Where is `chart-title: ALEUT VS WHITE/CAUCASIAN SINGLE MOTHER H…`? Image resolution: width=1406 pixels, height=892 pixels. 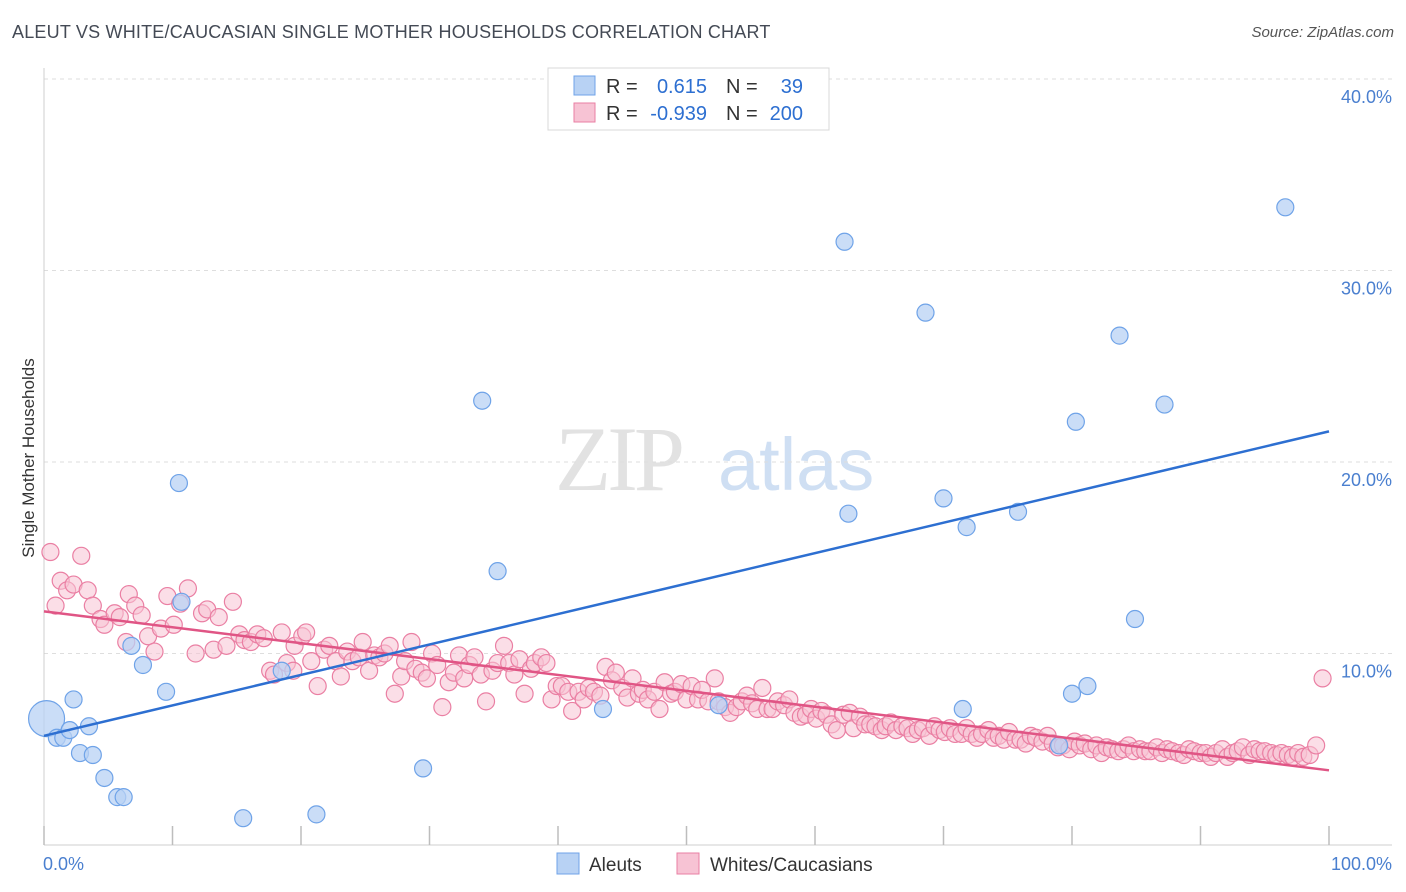 chart-title: ALEUT VS WHITE/CAUCASIAN SINGLE MOTHER H… is located at coordinates (391, 32).